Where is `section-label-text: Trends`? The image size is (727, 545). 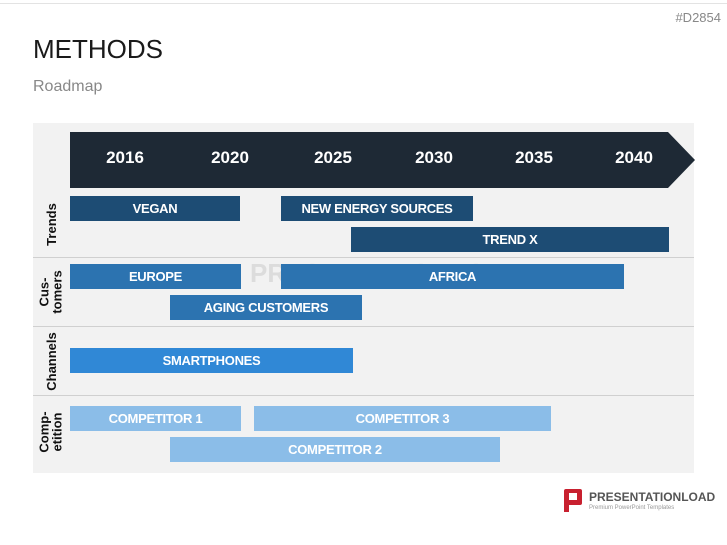 section-label-text: Trends is located at coordinates (51, 224).